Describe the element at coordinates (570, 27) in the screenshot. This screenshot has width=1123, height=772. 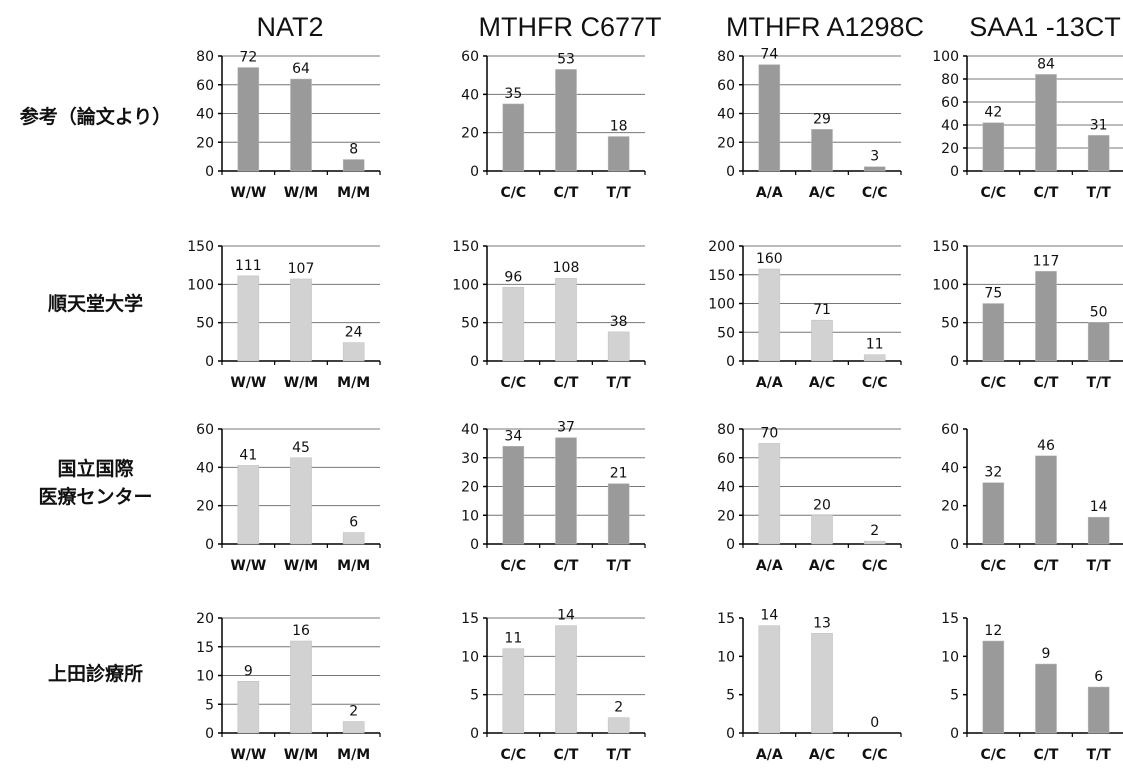
I see `column-title-mthfr-c677t: MTHFR C677T` at that location.